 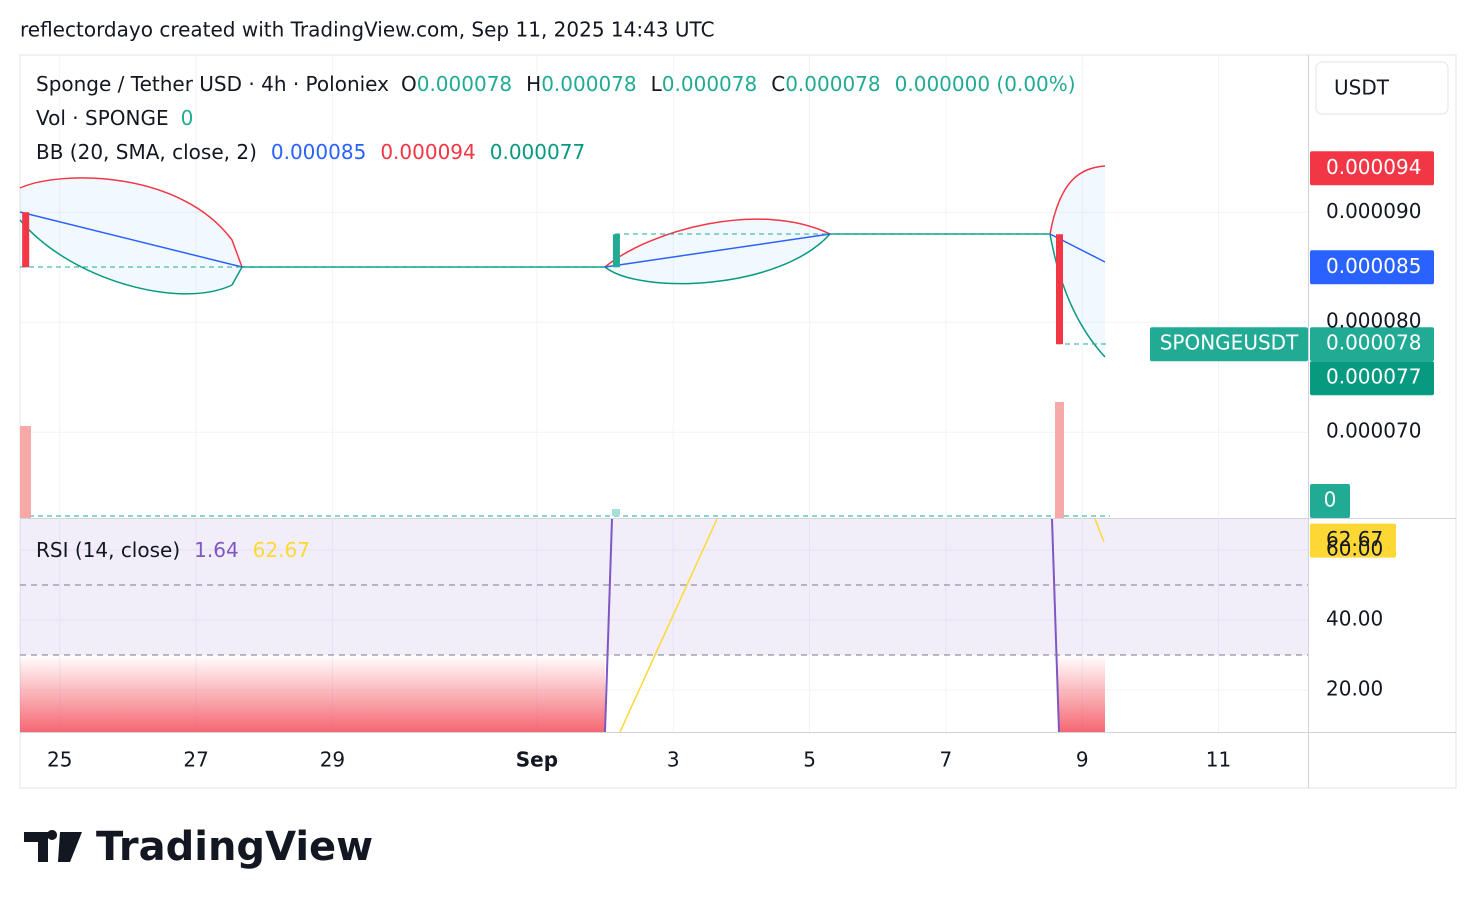 I want to click on y-tick-label: 20.00, so click(x=1354, y=689).